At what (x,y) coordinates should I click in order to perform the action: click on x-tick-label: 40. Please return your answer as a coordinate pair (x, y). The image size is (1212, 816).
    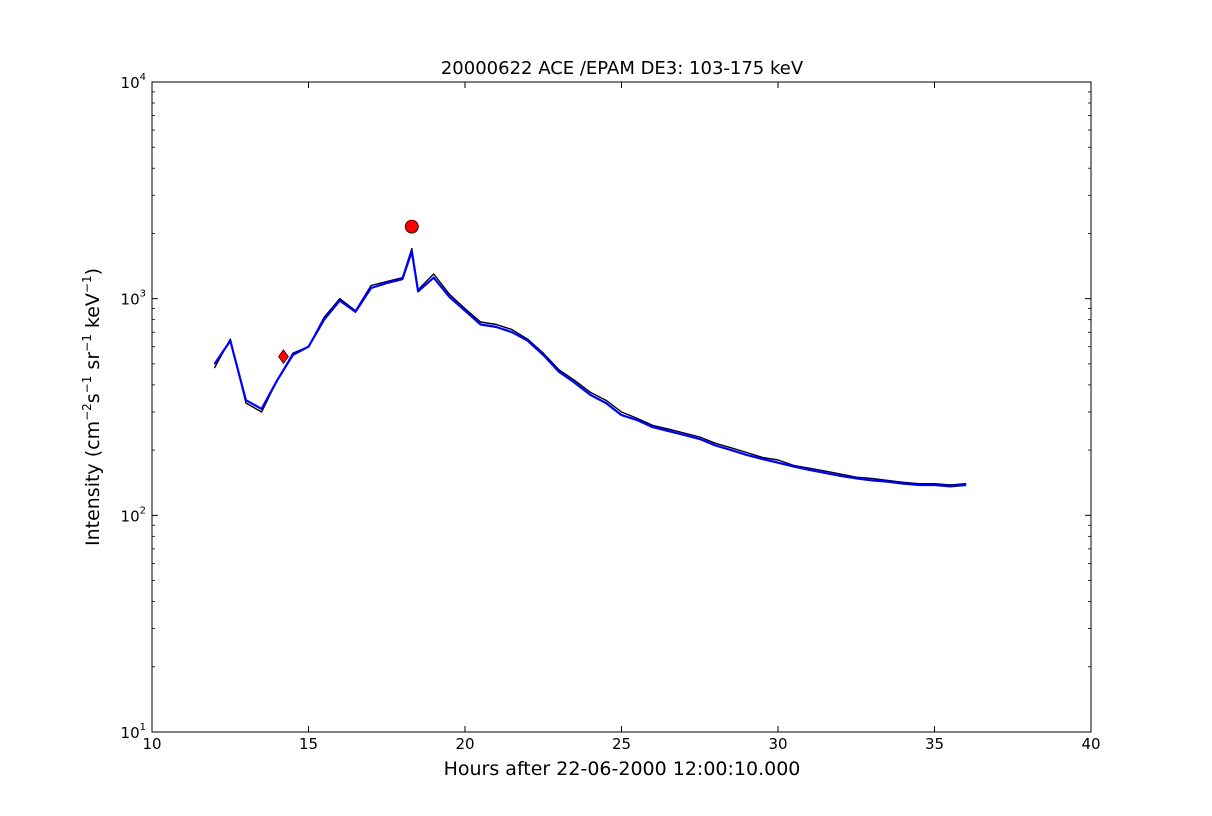
    Looking at the image, I should click on (1090, 744).